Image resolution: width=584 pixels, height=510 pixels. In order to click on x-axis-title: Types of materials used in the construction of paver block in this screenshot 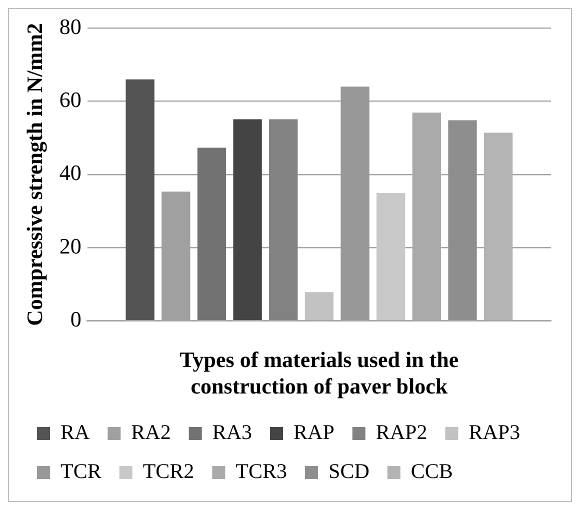, I will do `click(319, 372)`.